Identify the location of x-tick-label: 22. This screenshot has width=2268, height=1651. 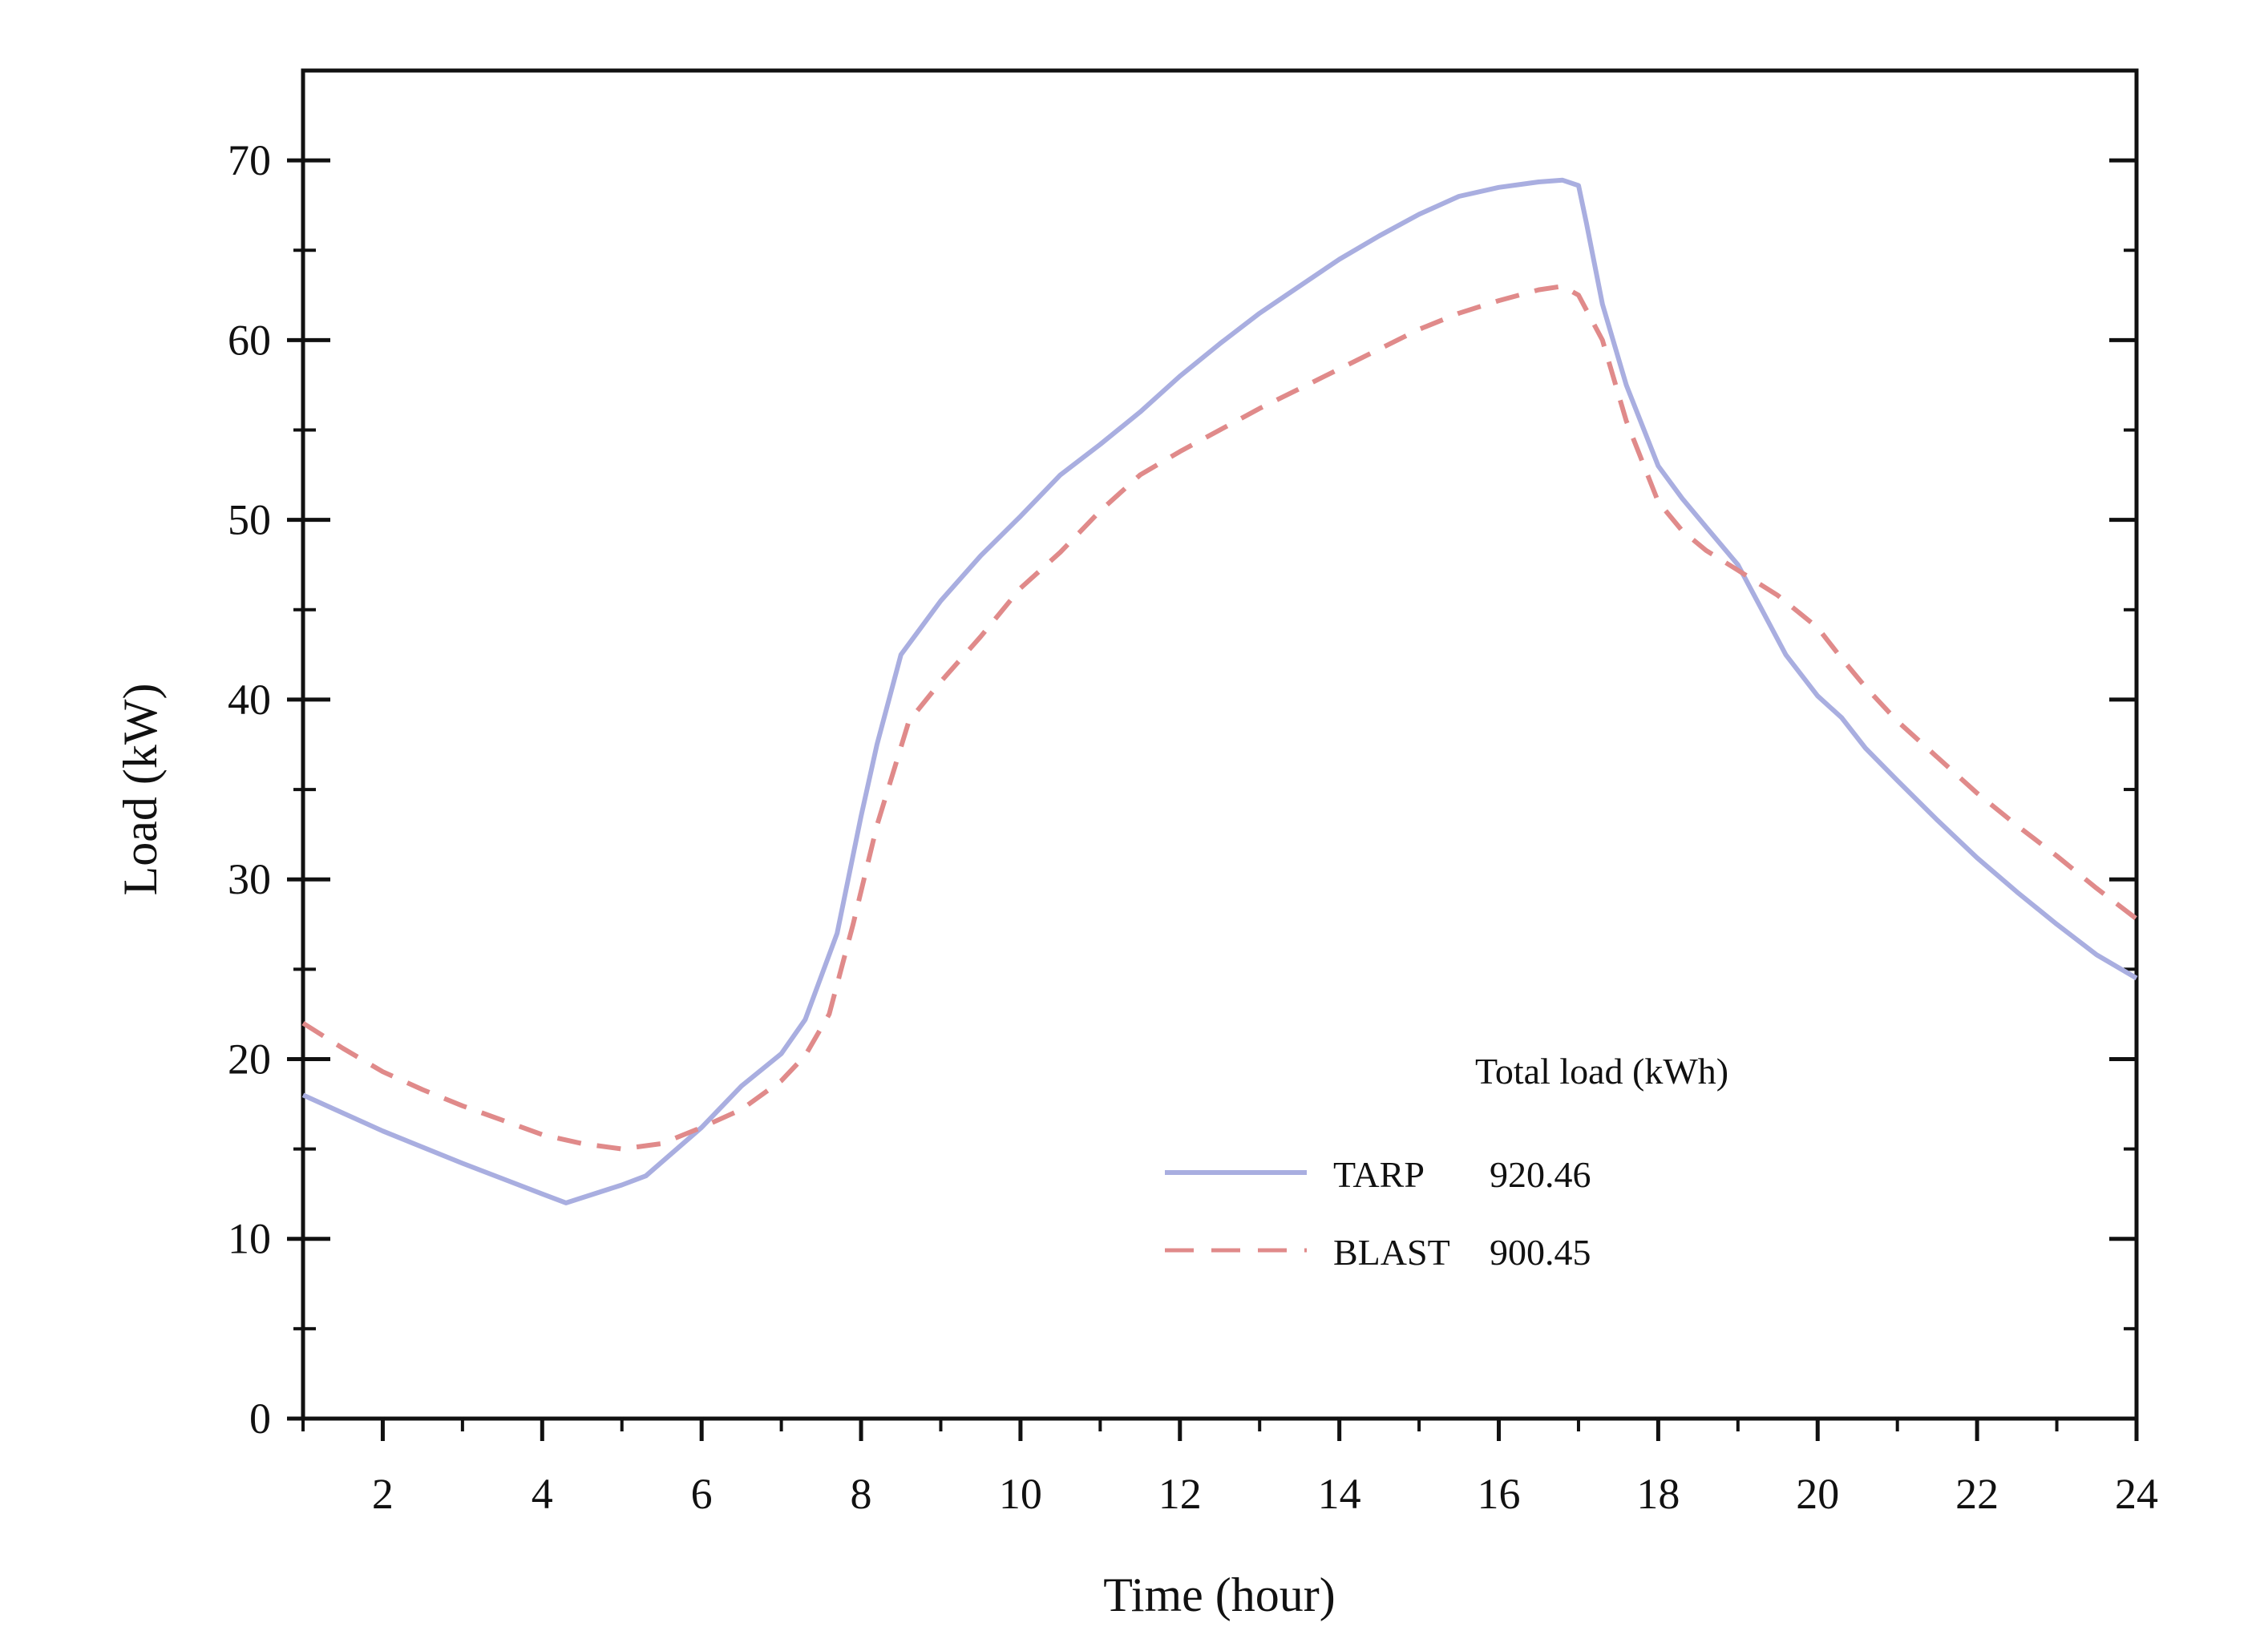
(1977, 1494).